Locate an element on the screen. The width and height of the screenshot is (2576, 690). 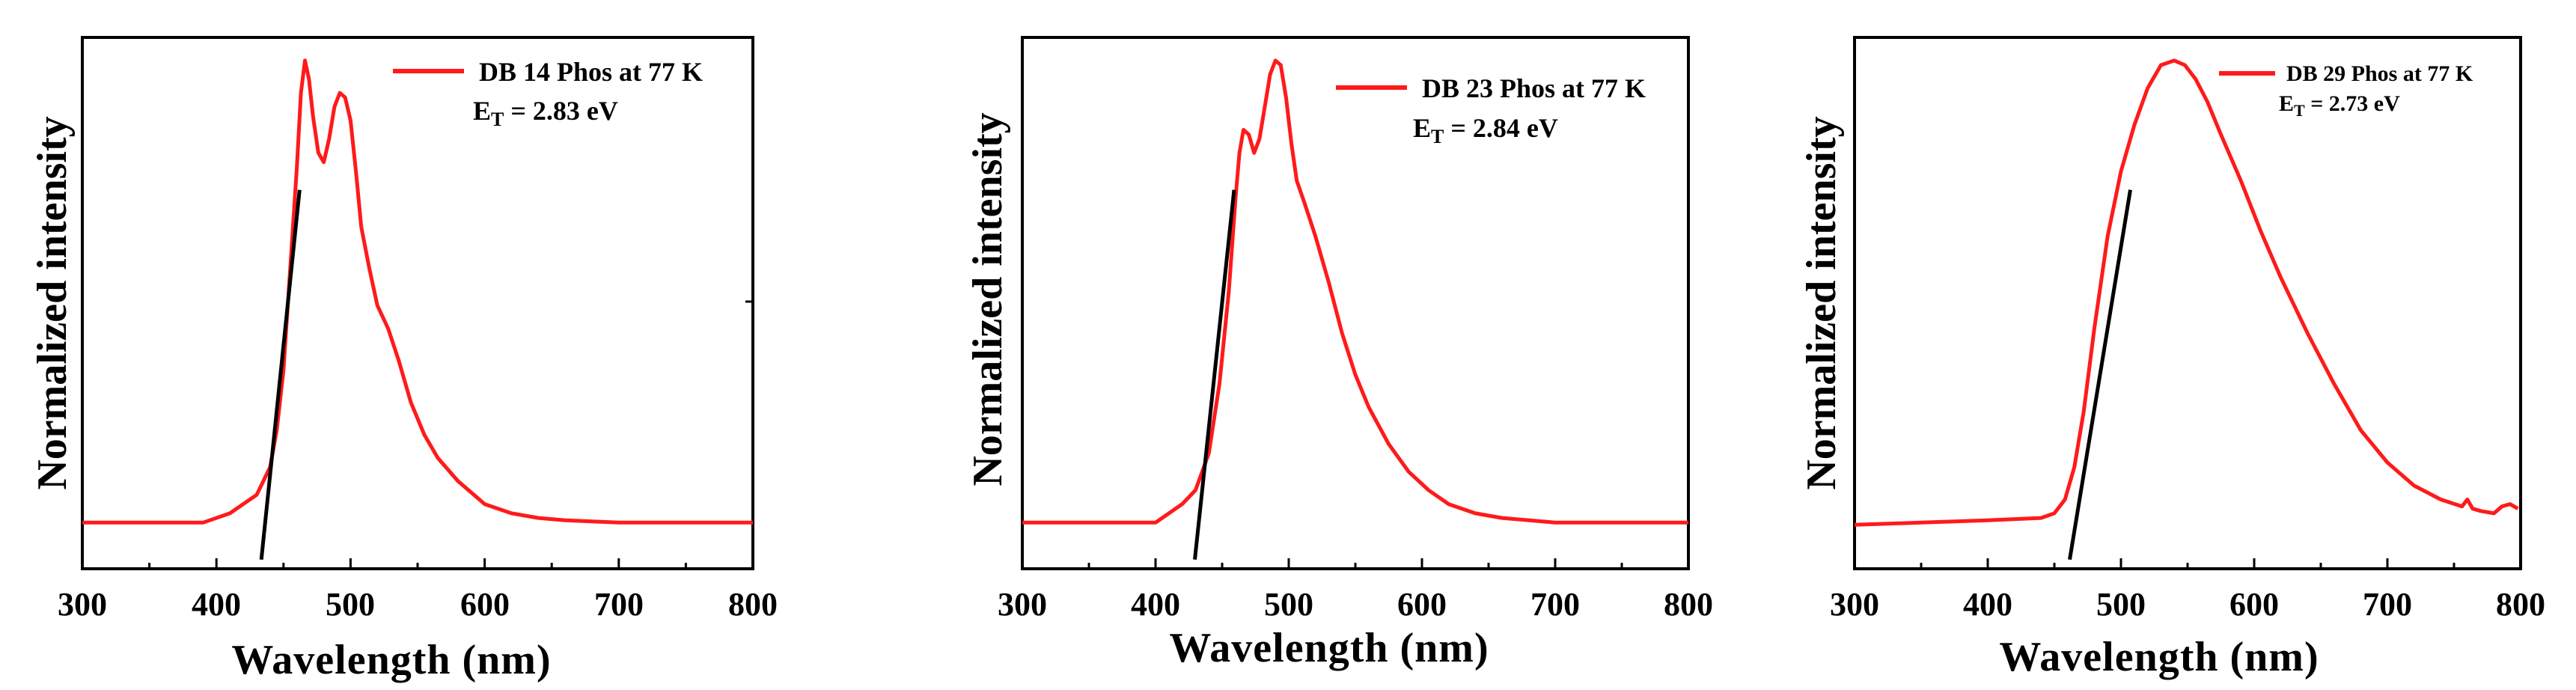
legend: DB 14 Phos at 77 K ET = 2.83 eV is located at coordinates (548, 93).